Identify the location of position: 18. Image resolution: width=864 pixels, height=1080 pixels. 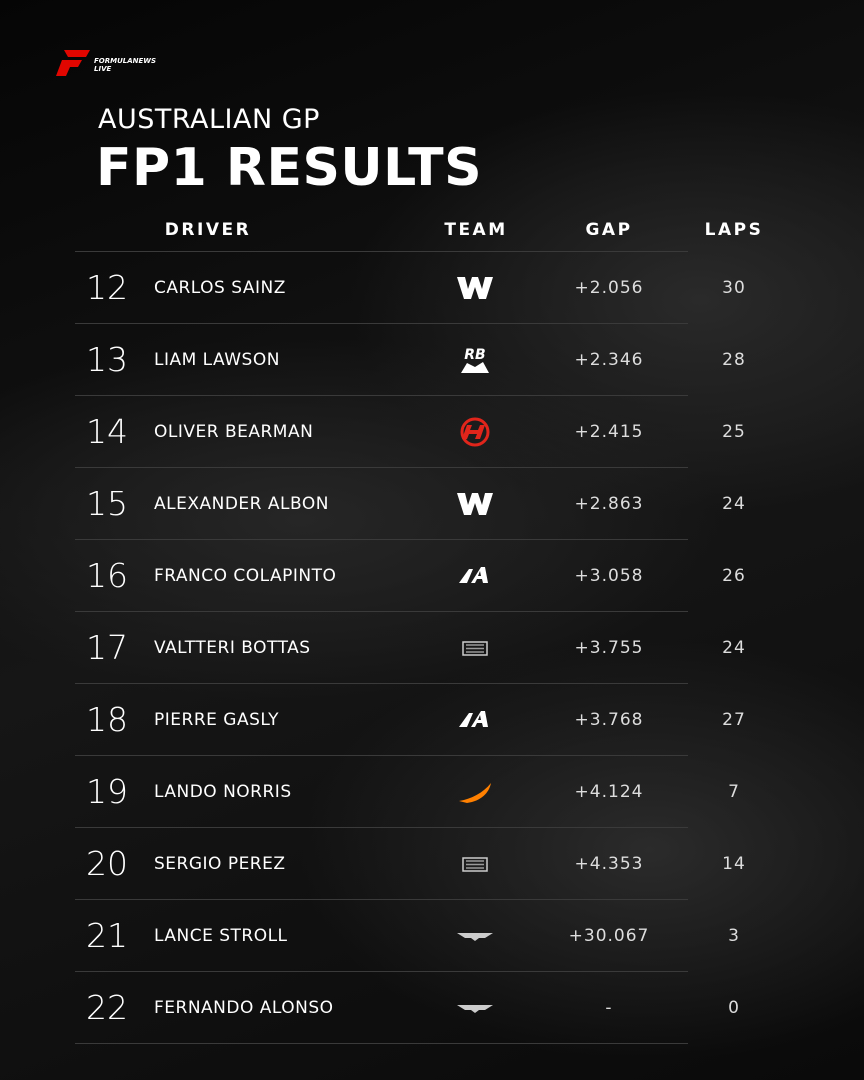
(107, 719).